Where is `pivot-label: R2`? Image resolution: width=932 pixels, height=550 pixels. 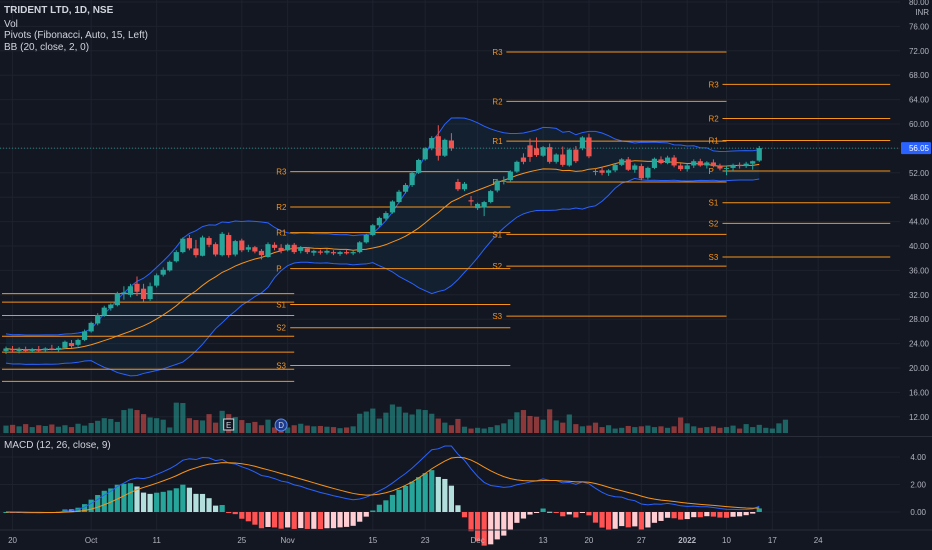
pivot-label: R2 is located at coordinates (497, 101).